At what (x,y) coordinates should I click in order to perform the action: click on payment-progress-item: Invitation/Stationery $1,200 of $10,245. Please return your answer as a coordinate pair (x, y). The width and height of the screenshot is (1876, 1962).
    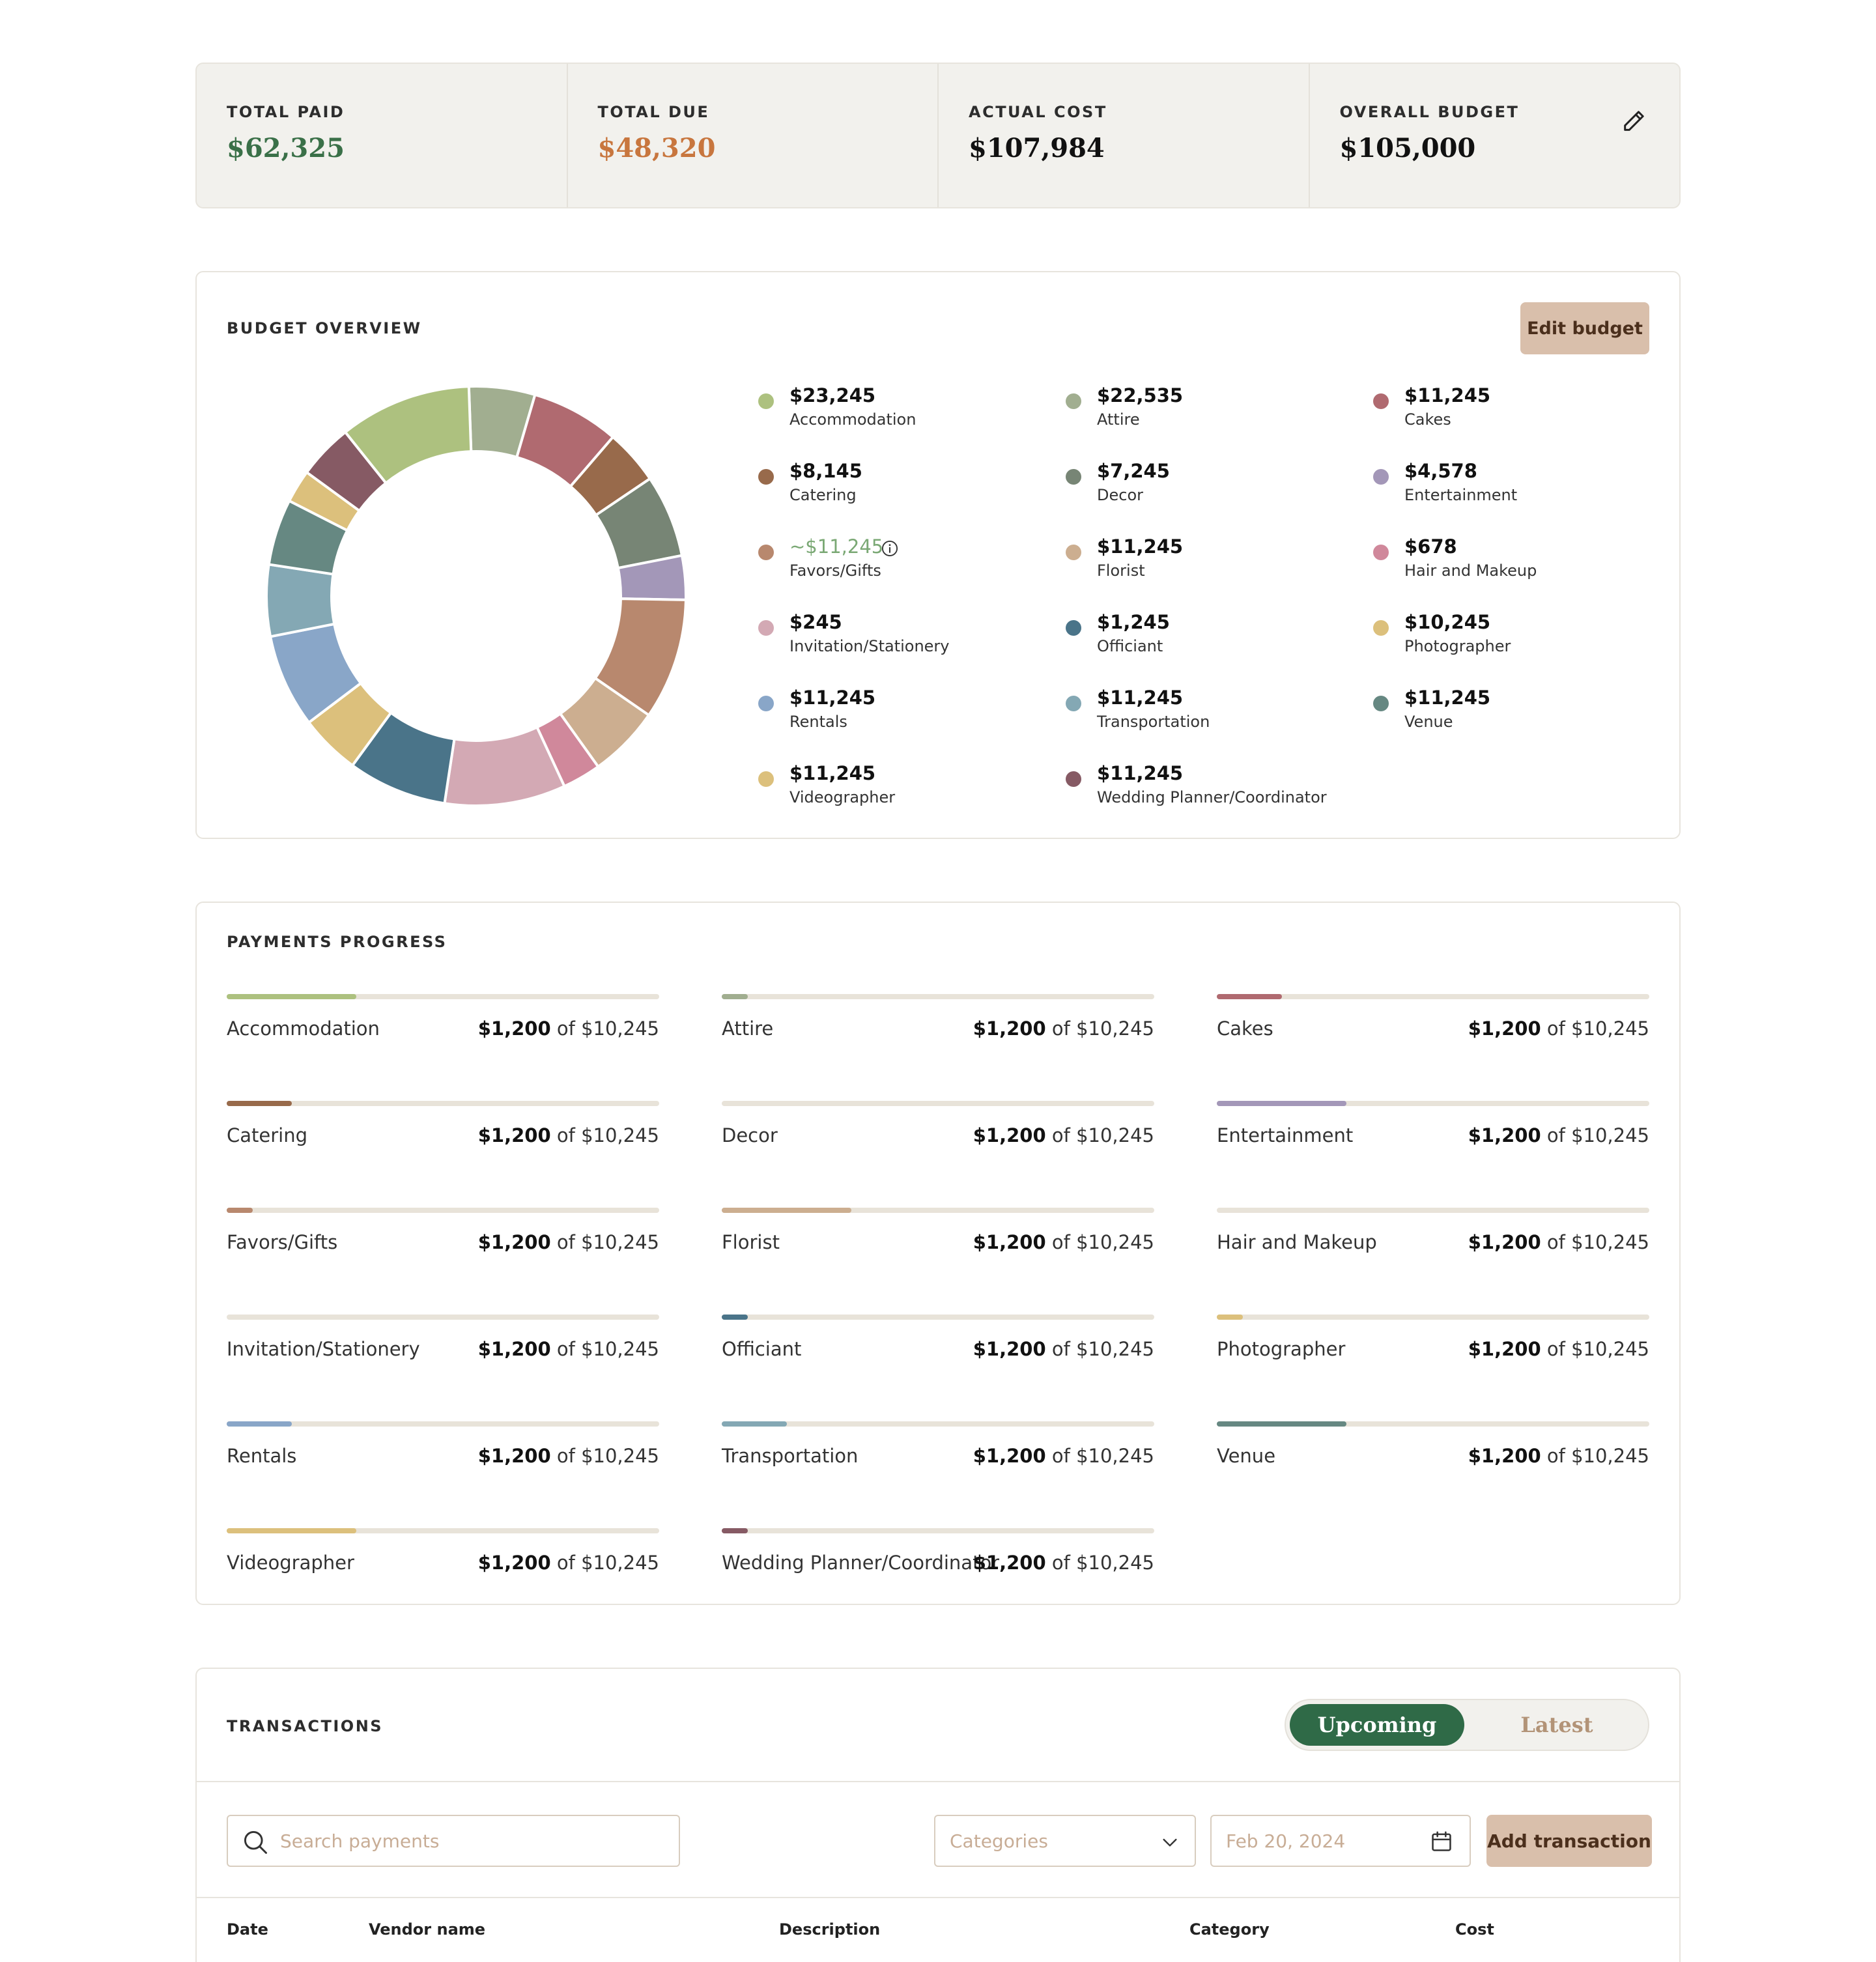
    Looking at the image, I should click on (443, 1347).